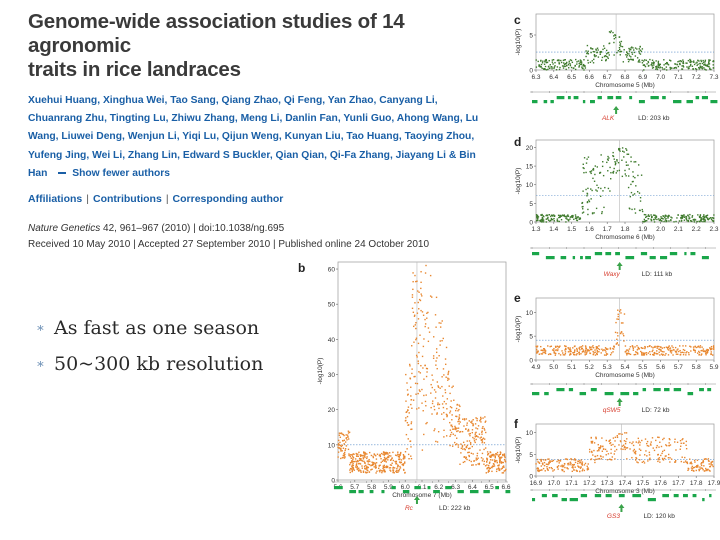 This screenshot has height=540, width=720. What do you see at coordinates (705, 98) in the screenshot?
I see `gene-block` at bounding box center [705, 98].